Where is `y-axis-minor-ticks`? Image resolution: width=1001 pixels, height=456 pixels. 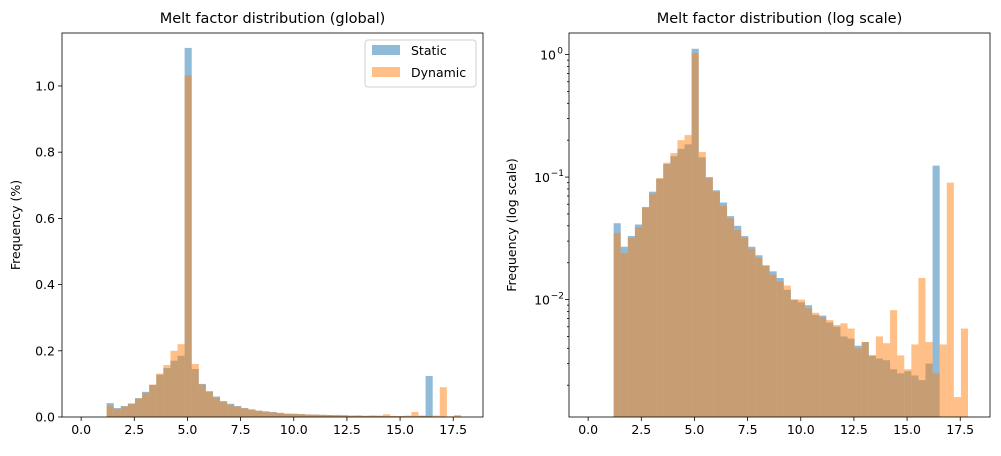
y-axis-minor-ticks is located at coordinates (568, 222).